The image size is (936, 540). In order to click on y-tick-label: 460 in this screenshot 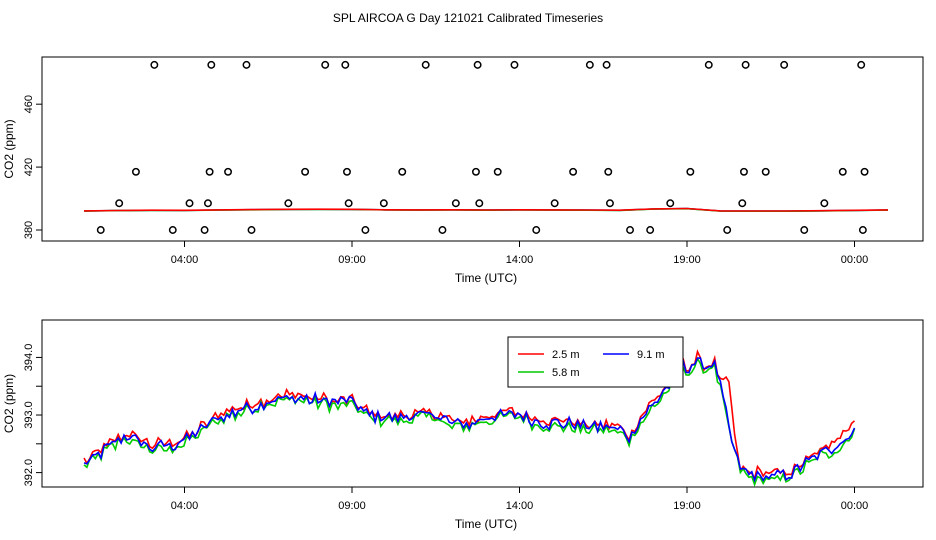, I will do `click(29, 104)`.